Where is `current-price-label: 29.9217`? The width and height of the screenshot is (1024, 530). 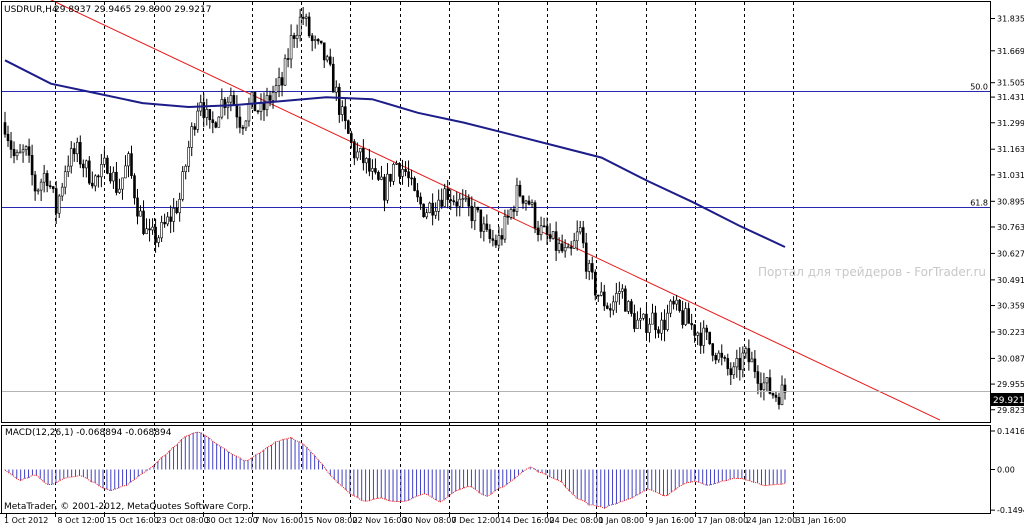 current-price-label: 29.9217 is located at coordinates (1008, 401).